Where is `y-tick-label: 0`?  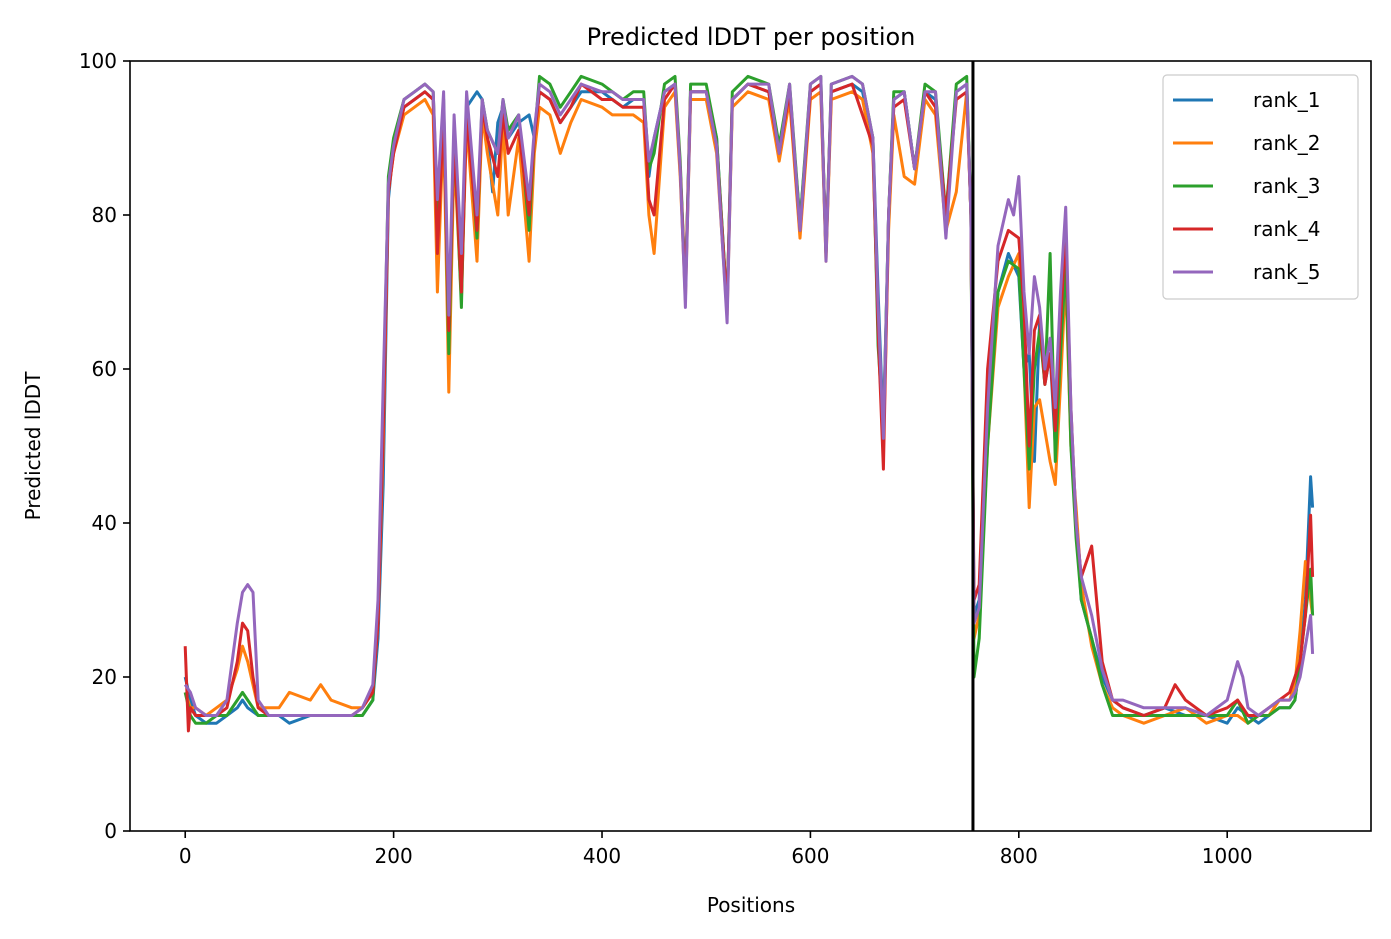
y-tick-label: 0 is located at coordinates (110, 831).